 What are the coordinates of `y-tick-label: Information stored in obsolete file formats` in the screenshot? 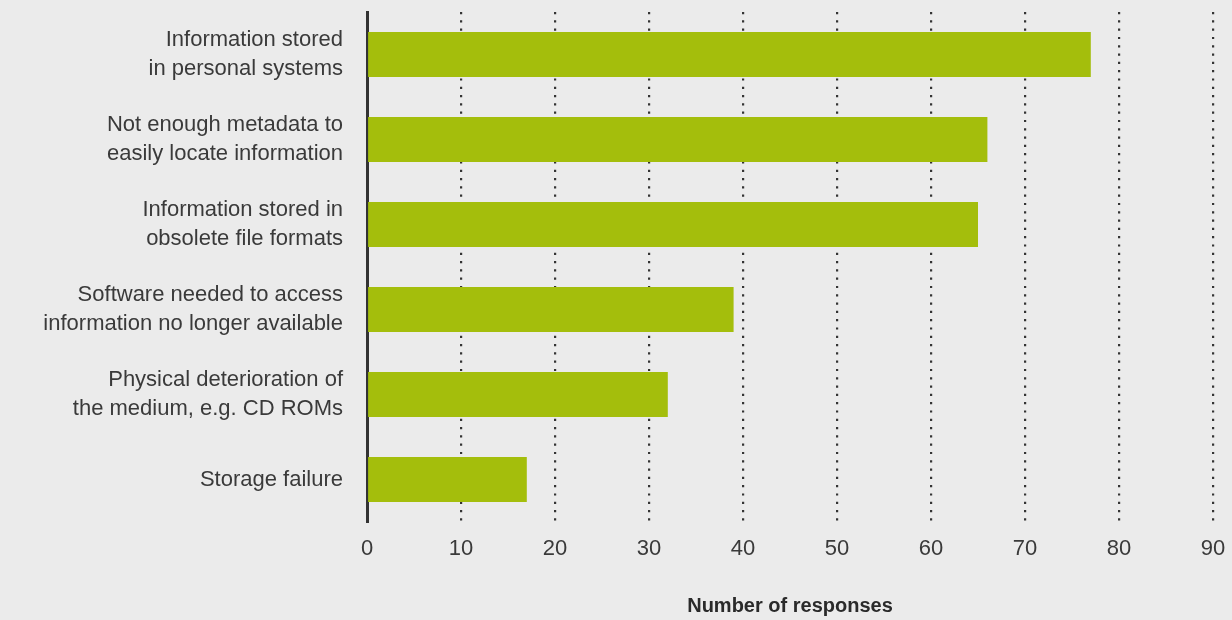 It's located at (242, 223).